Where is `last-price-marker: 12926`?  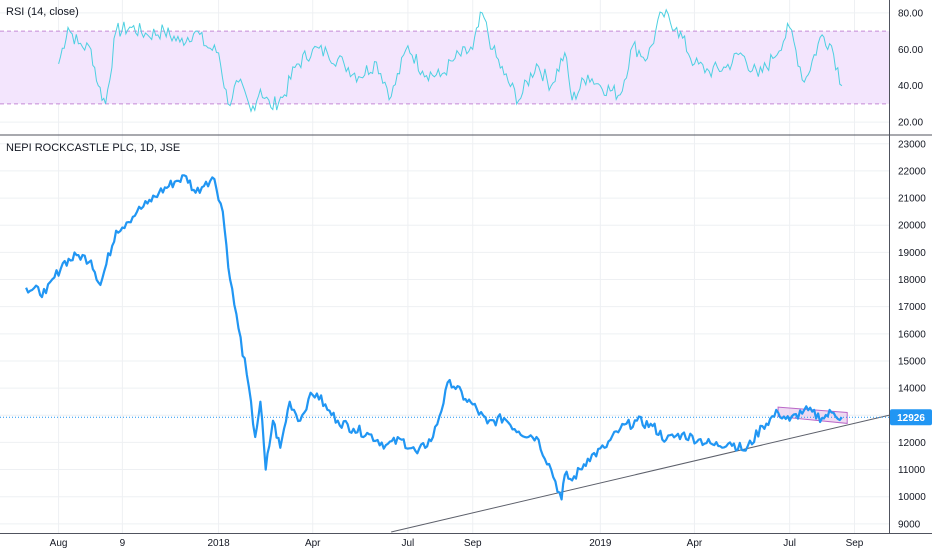 last-price-marker: 12926 is located at coordinates (911, 417).